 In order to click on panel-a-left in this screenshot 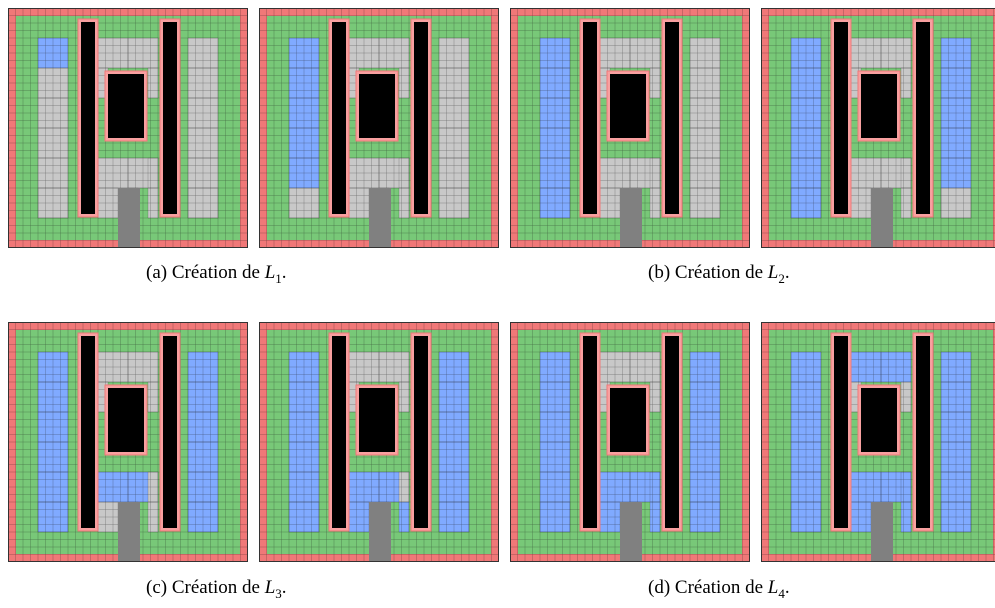, I will do `click(128, 128)`.